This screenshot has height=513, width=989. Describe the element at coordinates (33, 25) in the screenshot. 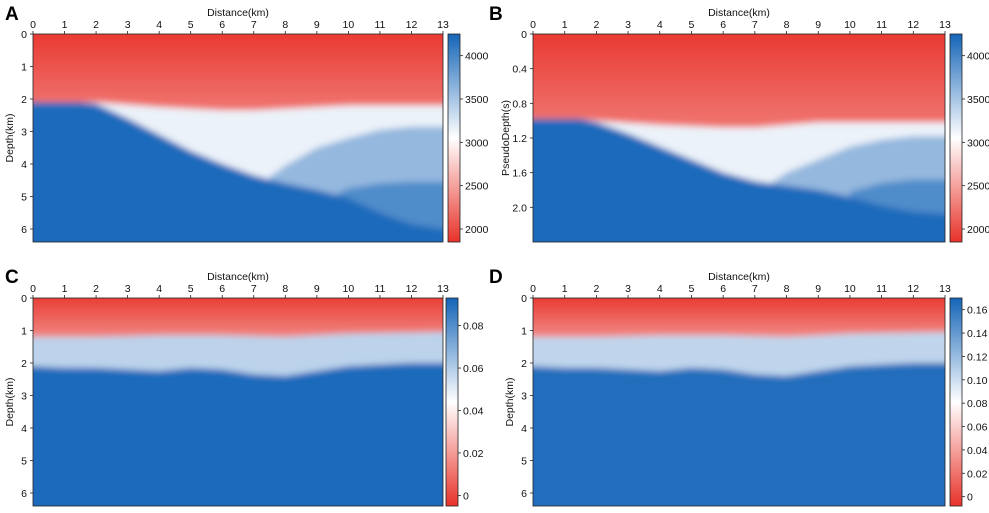

I see `panel-a-xtick-label: 0` at that location.